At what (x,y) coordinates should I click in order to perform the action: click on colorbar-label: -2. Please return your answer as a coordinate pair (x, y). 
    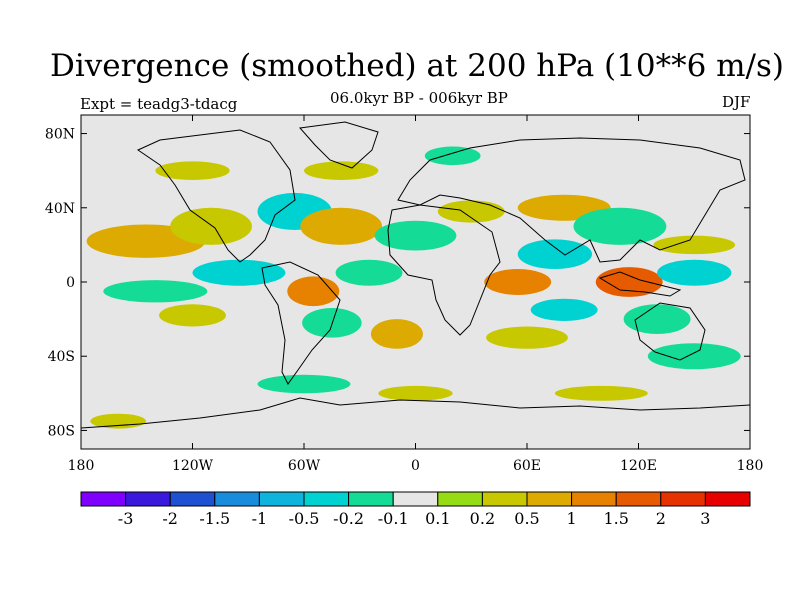
    Looking at the image, I should click on (170, 518).